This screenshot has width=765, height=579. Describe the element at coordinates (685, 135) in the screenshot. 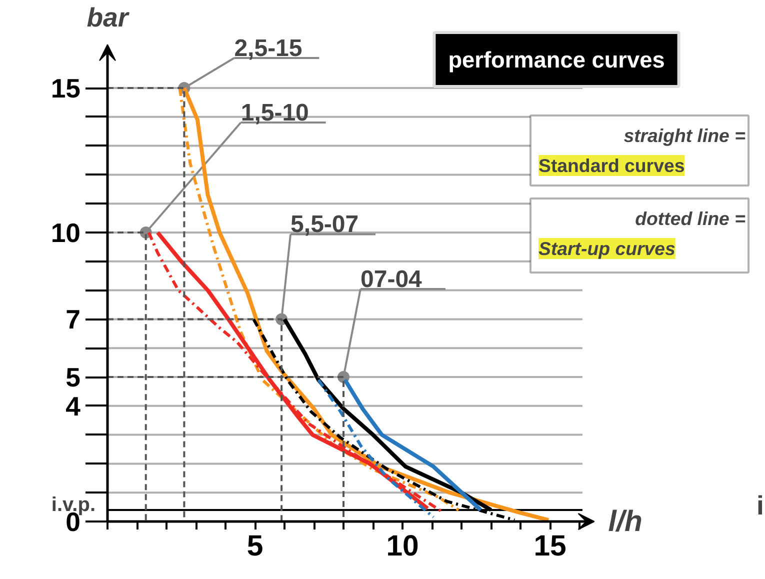

I see `text: straight line =` at that location.